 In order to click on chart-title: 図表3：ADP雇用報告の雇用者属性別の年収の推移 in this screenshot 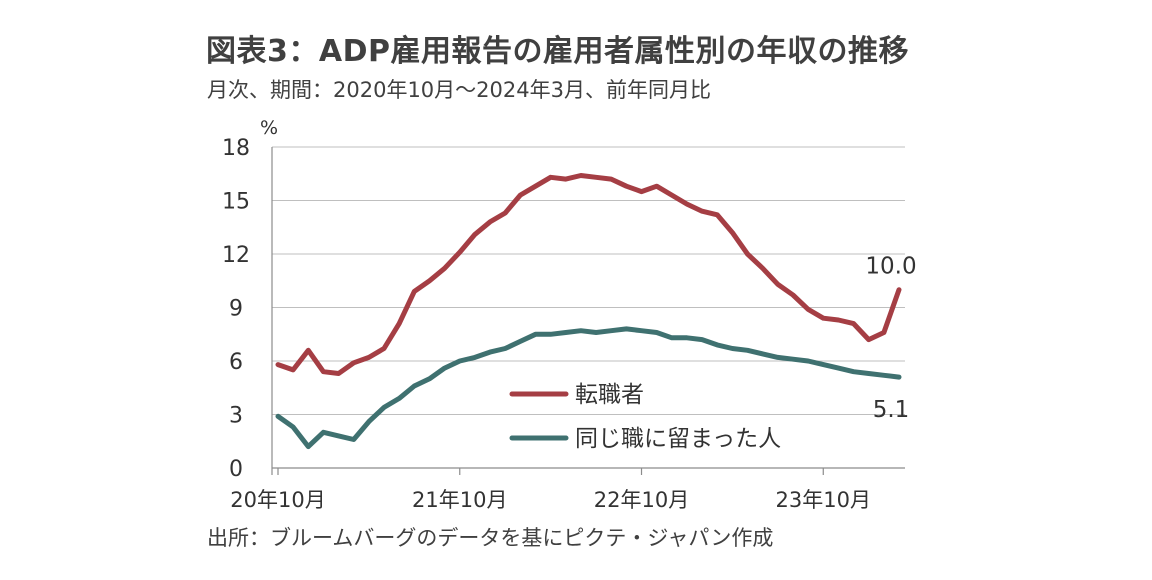, I will do `click(557, 51)`.